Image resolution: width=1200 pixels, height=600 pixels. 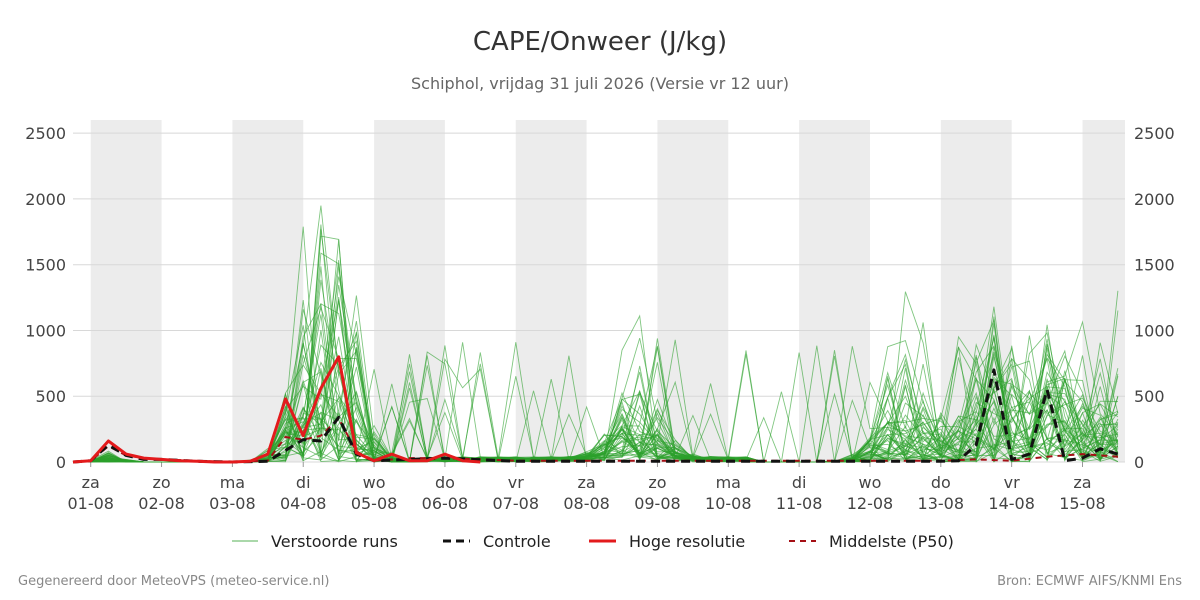 I want to click on y-tick-label-left-0: 0, so click(x=61, y=462).